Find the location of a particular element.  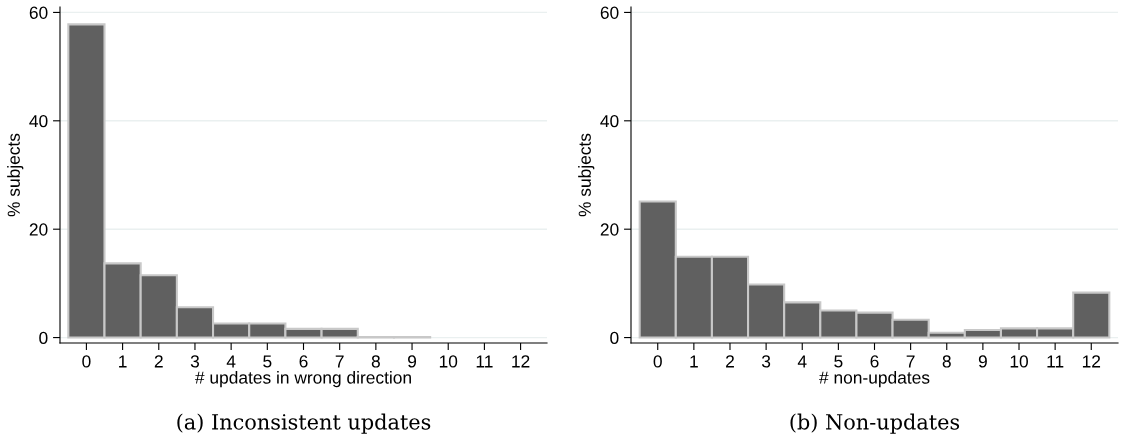

text: (b) Non-updates is located at coordinates (875, 423).